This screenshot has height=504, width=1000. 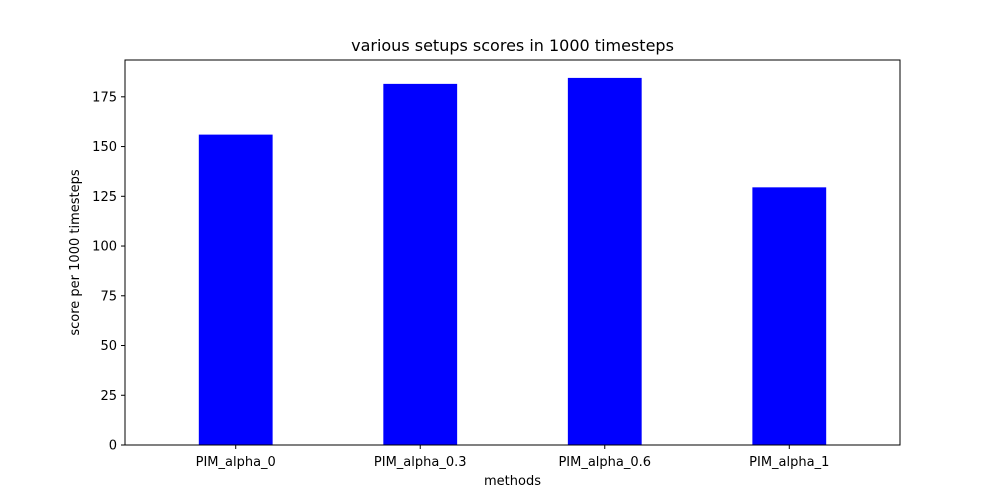 I want to click on y-tick-label: 0, so click(x=113, y=446).